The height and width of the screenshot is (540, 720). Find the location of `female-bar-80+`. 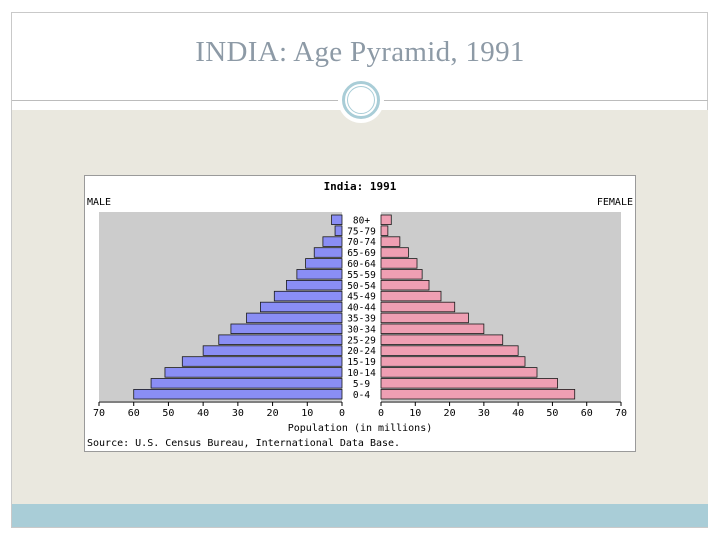

female-bar-80+ is located at coordinates (386, 220).